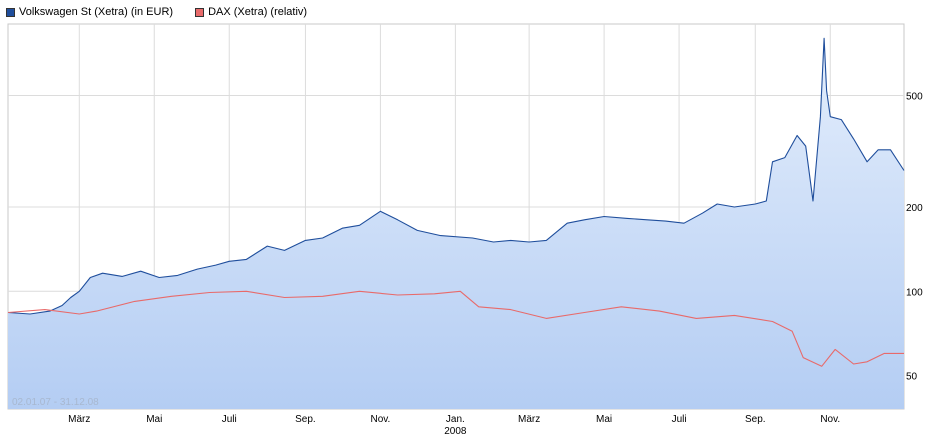 This screenshot has width=941, height=436. What do you see at coordinates (455, 431) in the screenshot?
I see `x-year-label: 2008` at bounding box center [455, 431].